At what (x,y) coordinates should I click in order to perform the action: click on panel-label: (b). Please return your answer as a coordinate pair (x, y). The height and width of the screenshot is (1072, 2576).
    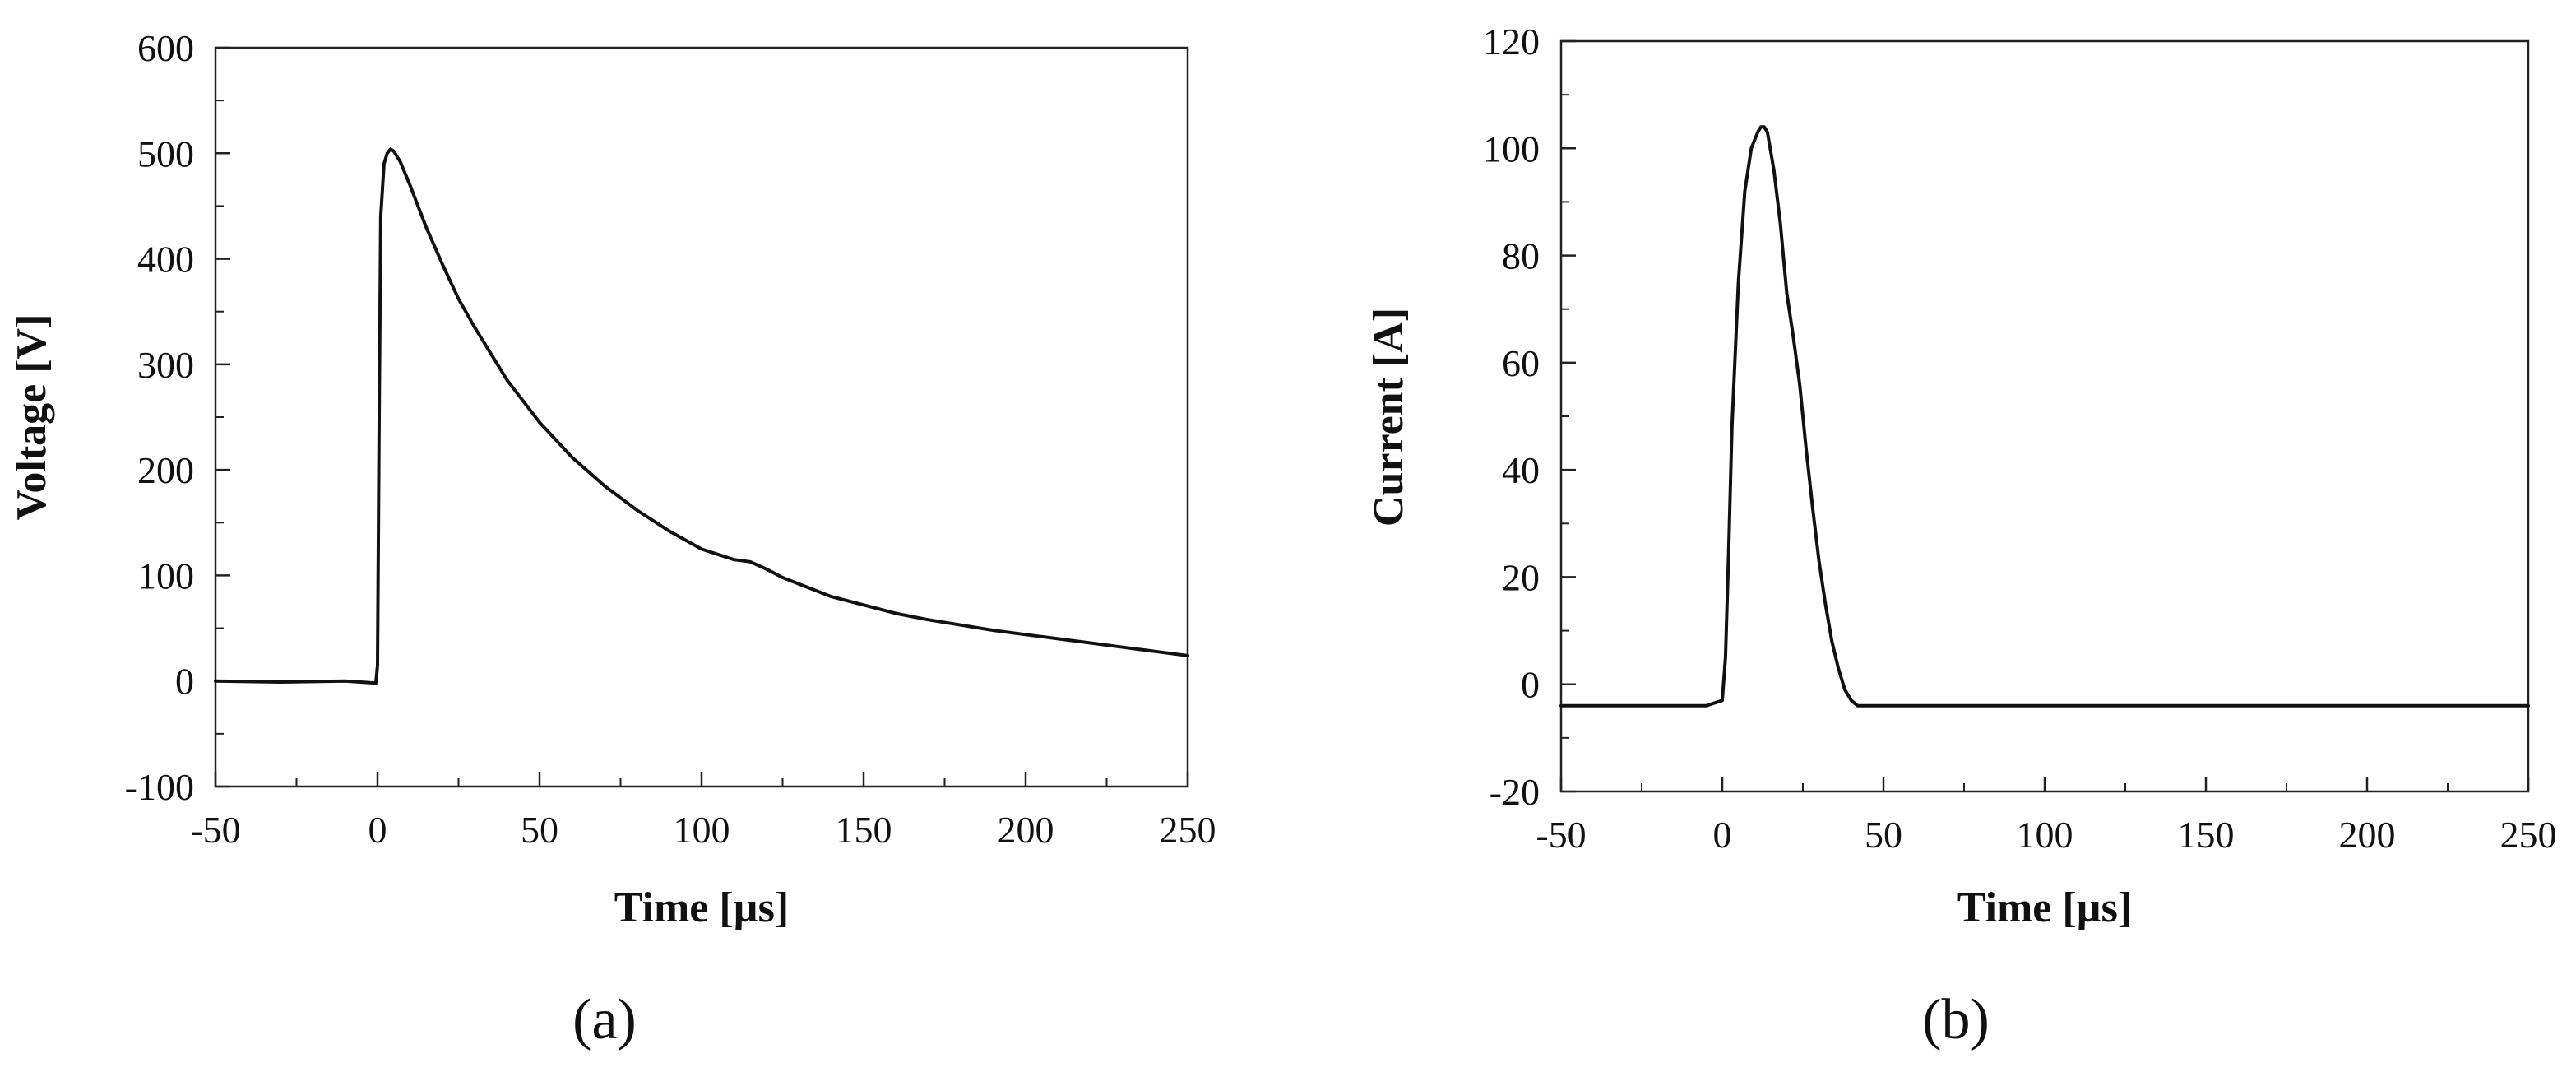
    Looking at the image, I should click on (1956, 1019).